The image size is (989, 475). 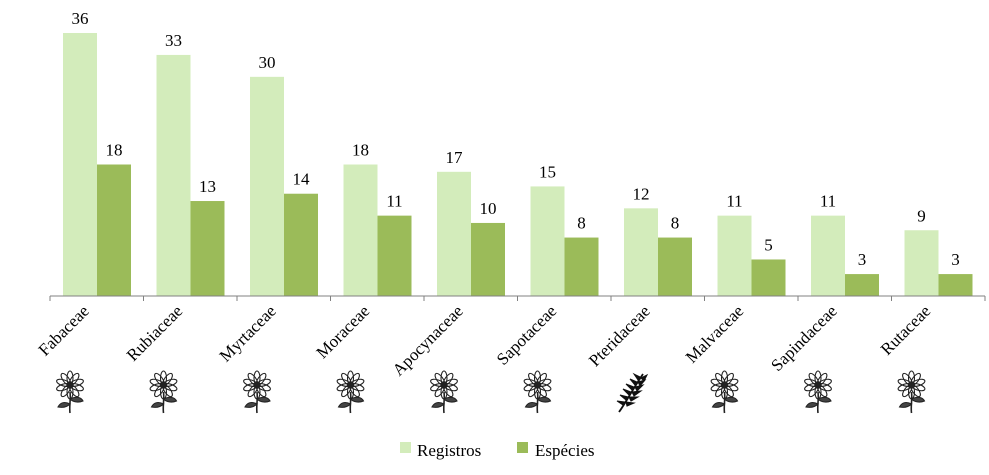 I want to click on category-label-pteridaceae: Pteridaceae, so click(x=619, y=335).